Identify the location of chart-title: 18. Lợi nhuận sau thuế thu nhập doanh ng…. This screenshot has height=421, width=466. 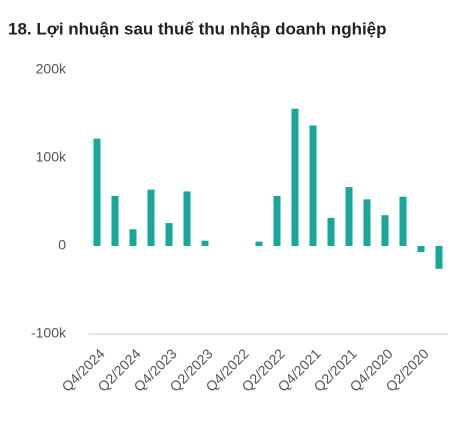
(197, 28).